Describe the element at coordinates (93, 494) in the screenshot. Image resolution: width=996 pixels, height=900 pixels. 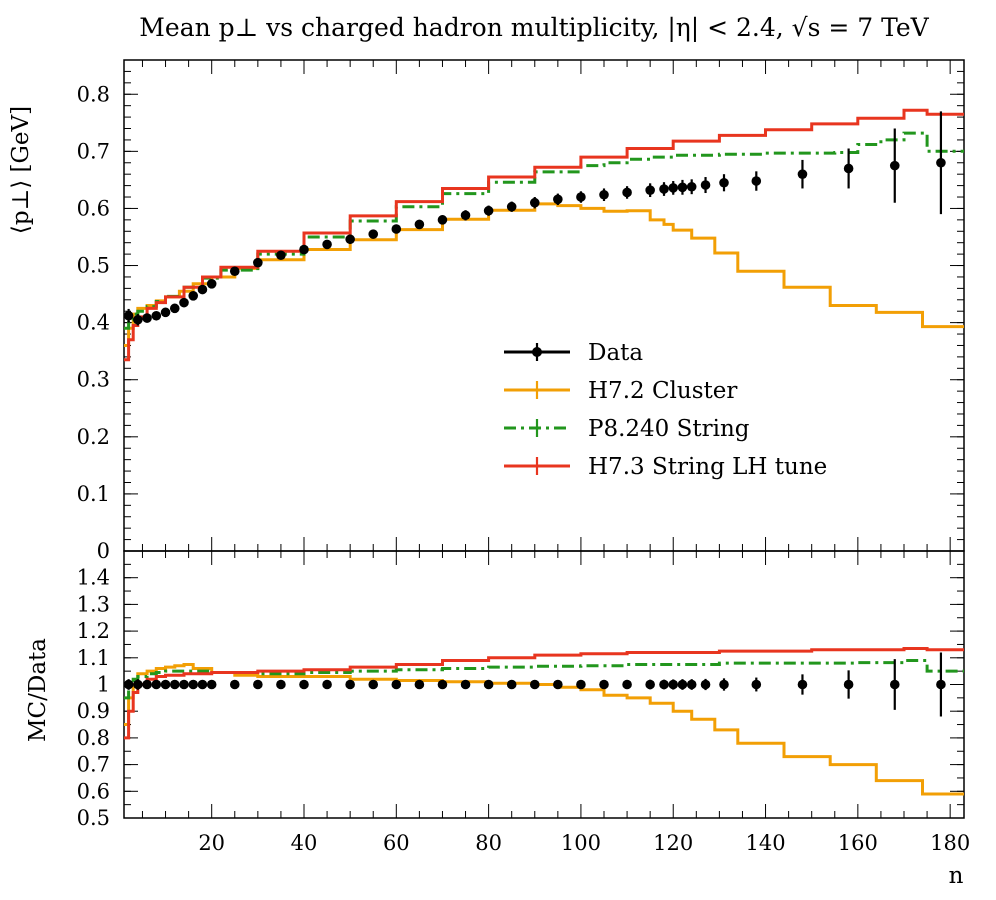
I see `main-y-tick-label: 0.1` at that location.